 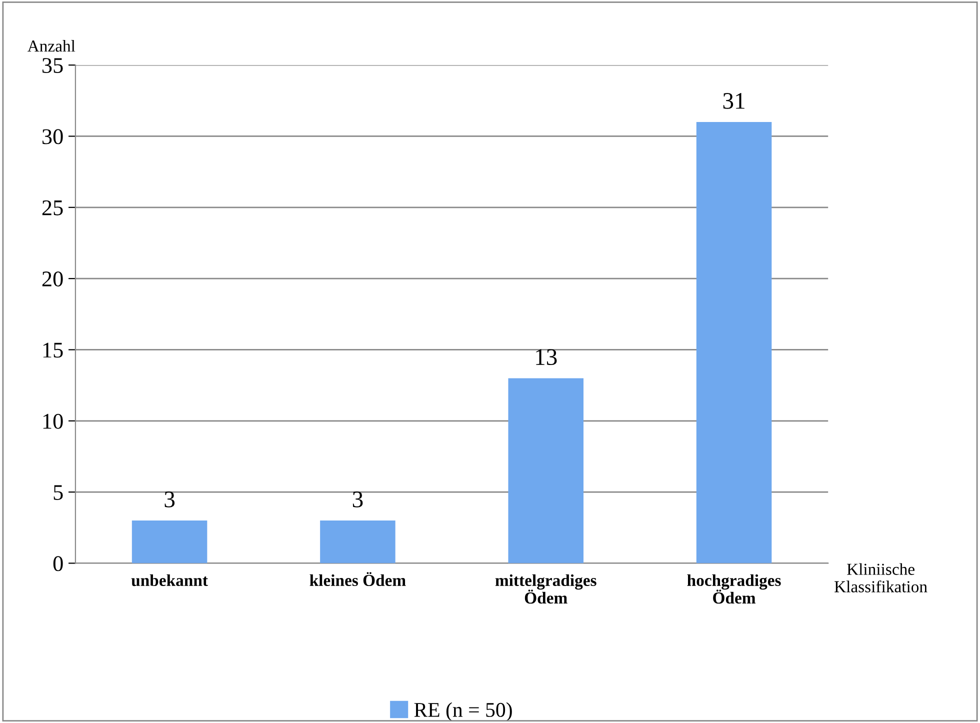 What do you see at coordinates (52, 136) in the screenshot?
I see `y-tick-label: 30` at bounding box center [52, 136].